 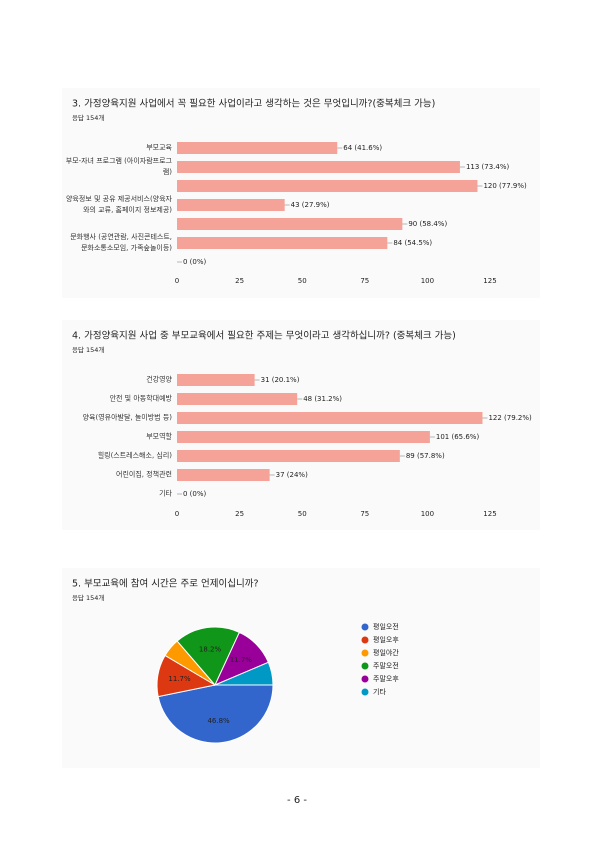 What do you see at coordinates (280, 380) in the screenshot?
I see `value-label: 31 (20.1%)` at bounding box center [280, 380].